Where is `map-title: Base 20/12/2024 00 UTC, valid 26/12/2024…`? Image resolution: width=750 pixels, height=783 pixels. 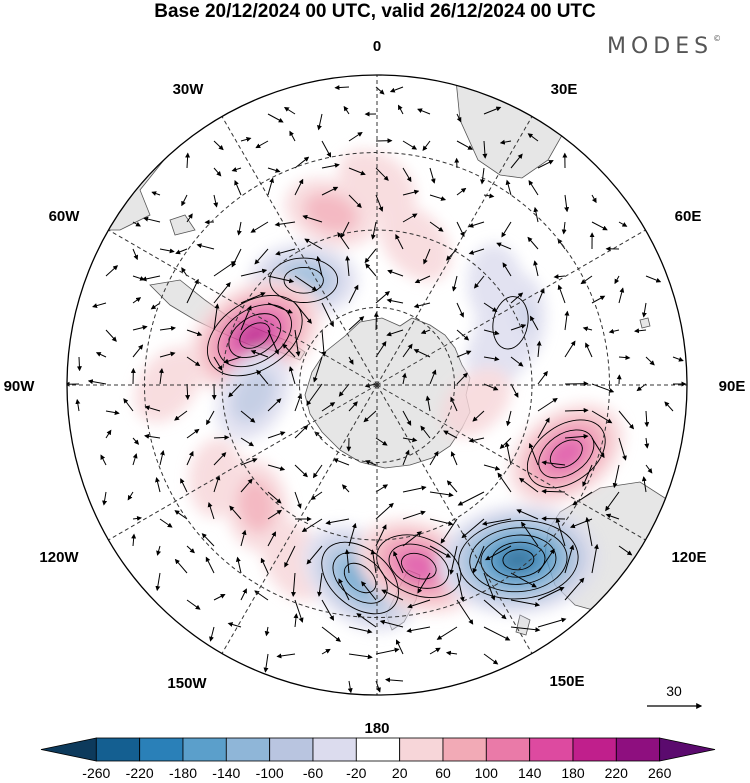
map-title: Base 20/12/2024 00 UTC, valid 26/12/2024… is located at coordinates (375, 11).